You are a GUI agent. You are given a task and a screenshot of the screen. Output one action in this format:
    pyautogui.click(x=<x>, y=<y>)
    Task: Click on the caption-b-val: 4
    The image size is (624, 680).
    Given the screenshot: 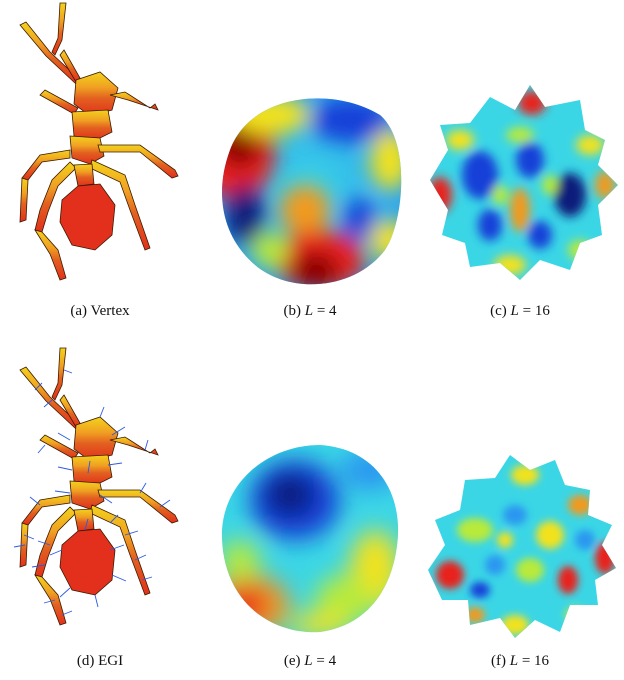 What is the action you would take?
    pyautogui.click(x=333, y=311)
    